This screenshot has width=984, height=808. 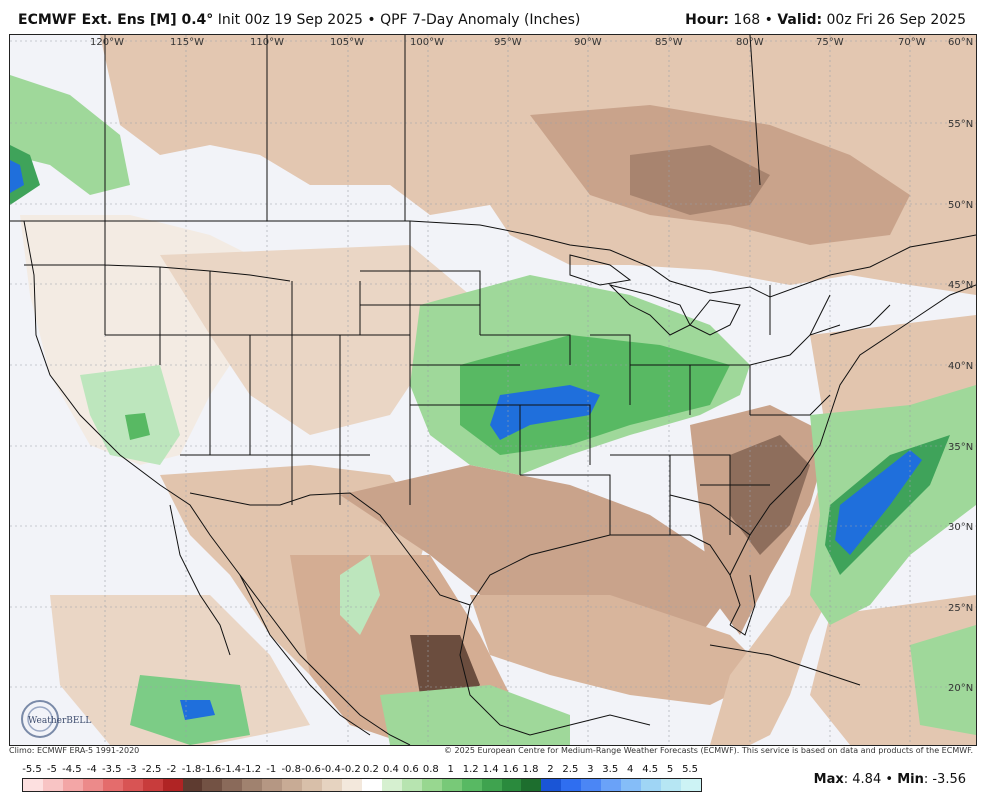 What do you see at coordinates (780, 410) in the screenshot?
I see `state-lines-east` at bounding box center [780, 410].